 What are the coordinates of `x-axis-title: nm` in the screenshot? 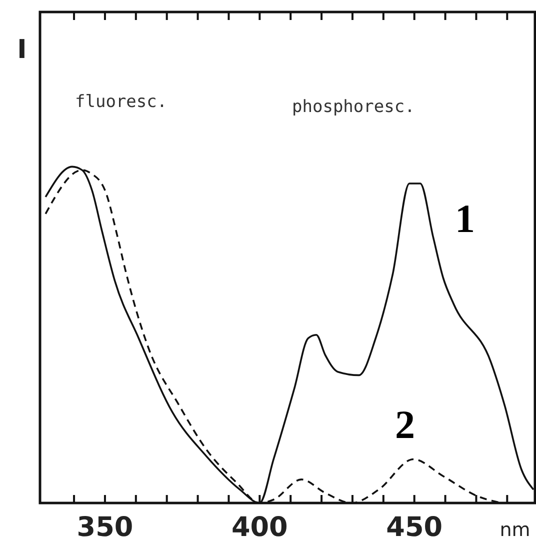 It's located at (515, 530).